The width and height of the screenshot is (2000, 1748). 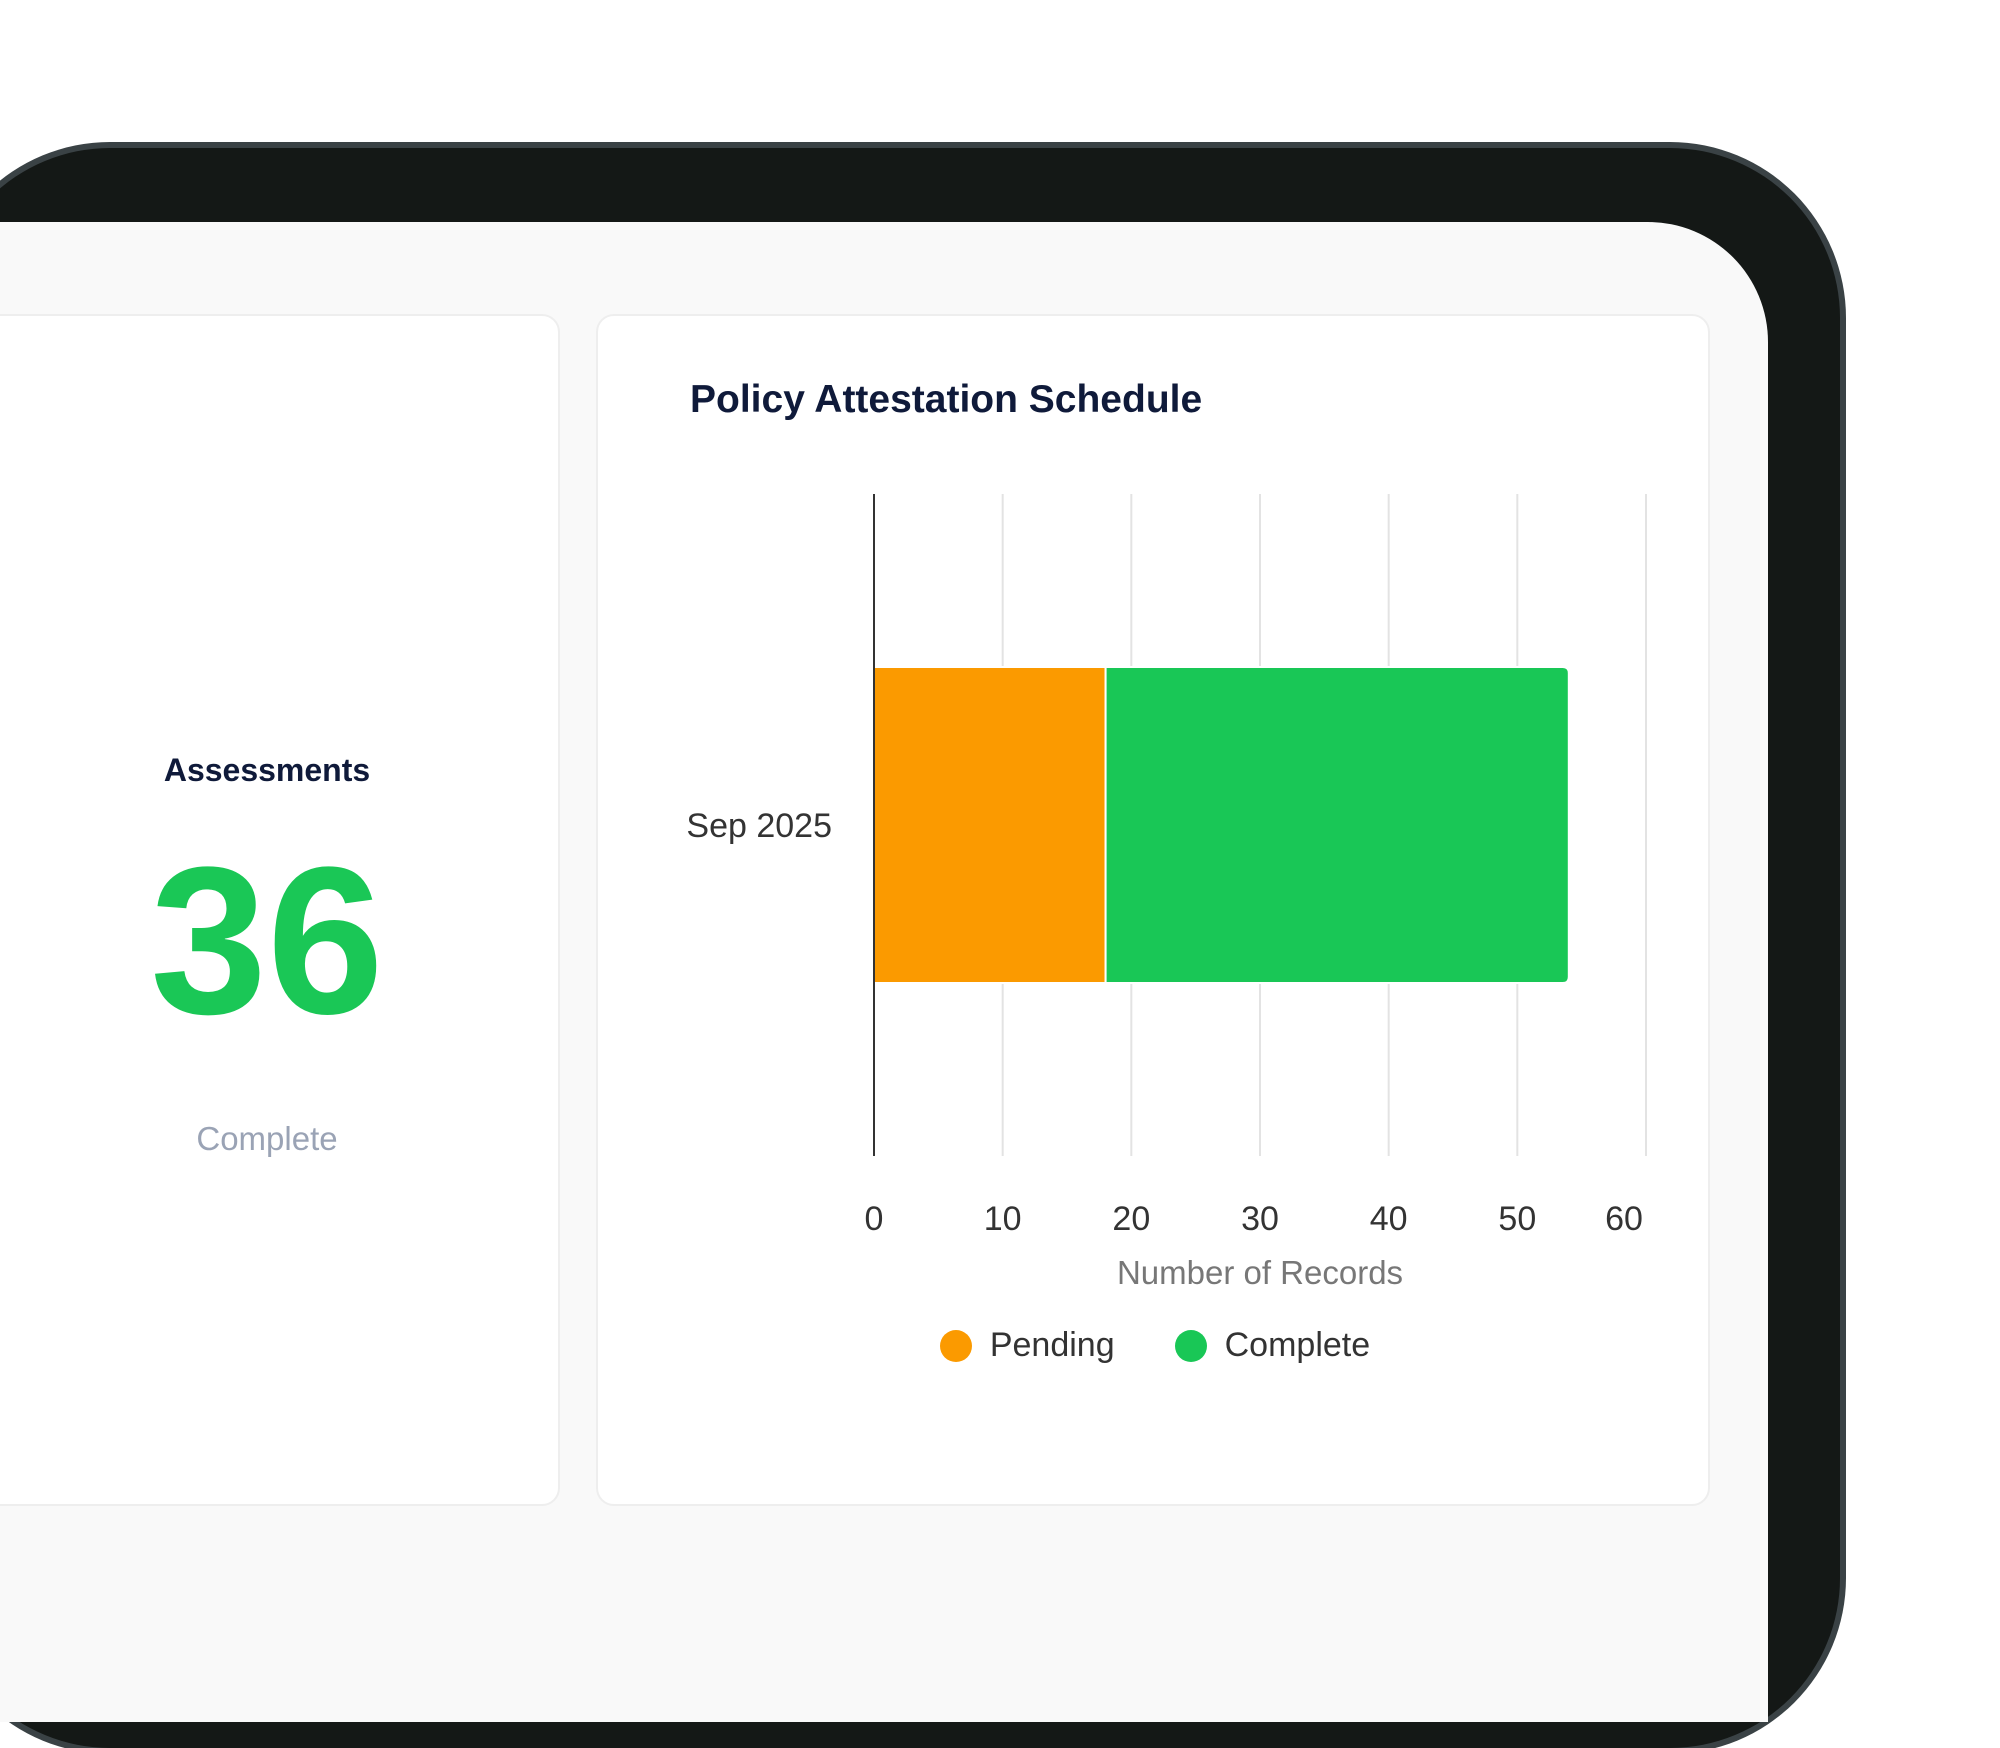 I want to click on legend-item-complete: Complete, so click(x=1272, y=1345).